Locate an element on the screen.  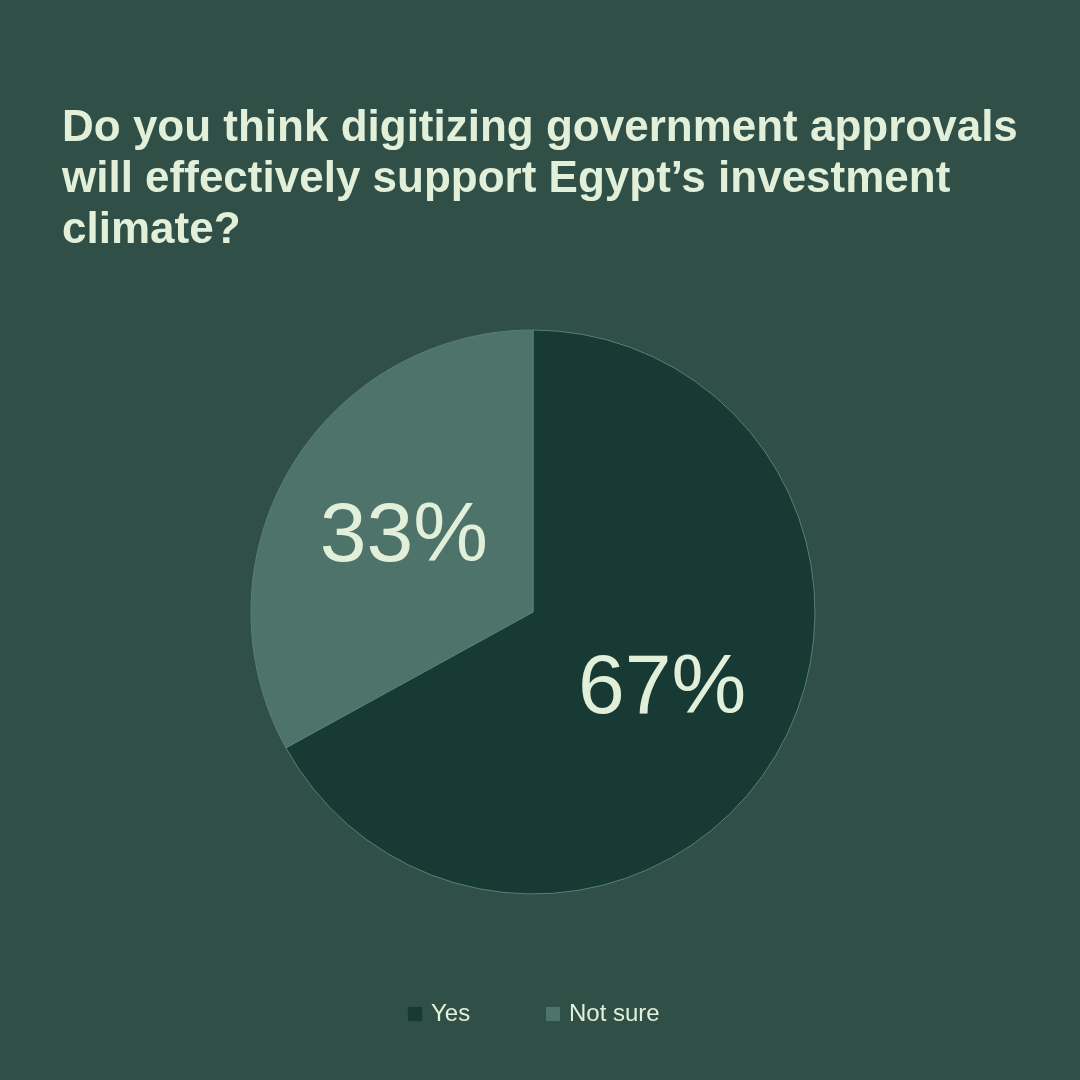
data-label: 33% is located at coordinates (403, 531).